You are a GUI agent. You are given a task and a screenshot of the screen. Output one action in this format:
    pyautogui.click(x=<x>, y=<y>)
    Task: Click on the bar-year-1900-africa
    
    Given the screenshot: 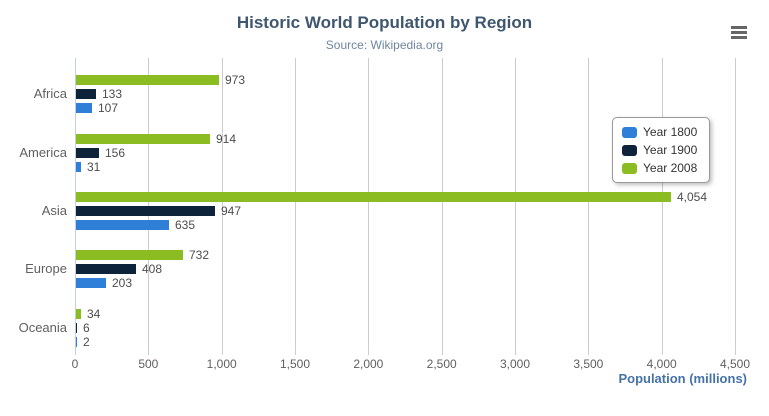 What is the action you would take?
    pyautogui.click(x=86, y=94)
    